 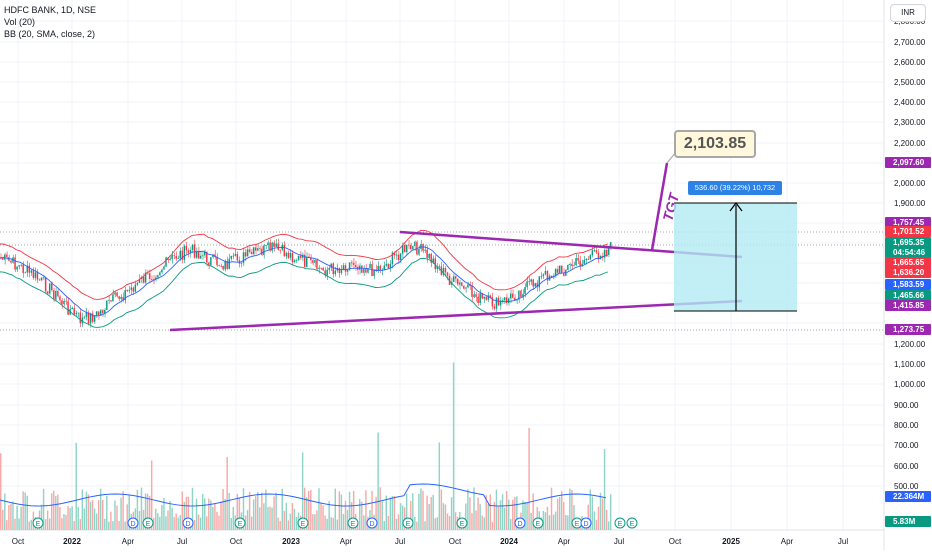 I want to click on price-tag: 1,415.85, so click(x=908, y=305).